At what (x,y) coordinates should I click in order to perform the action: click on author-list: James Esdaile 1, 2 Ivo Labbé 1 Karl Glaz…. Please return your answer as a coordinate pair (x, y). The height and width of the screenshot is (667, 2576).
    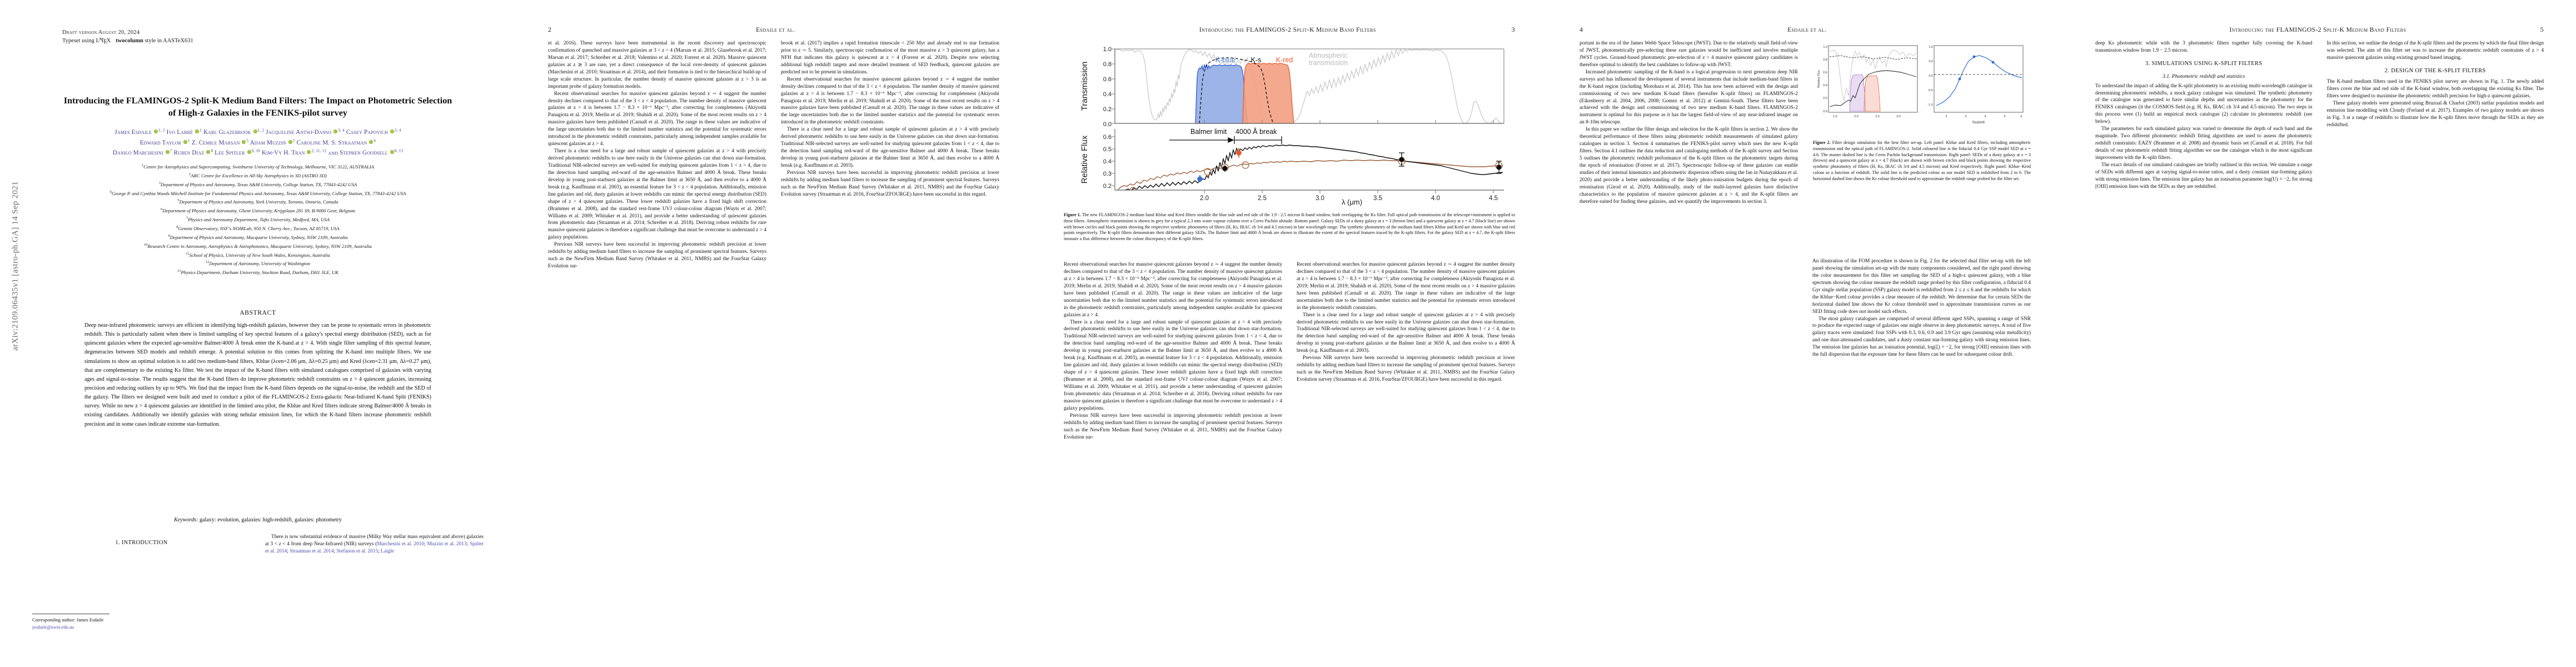
    Looking at the image, I should click on (257, 142).